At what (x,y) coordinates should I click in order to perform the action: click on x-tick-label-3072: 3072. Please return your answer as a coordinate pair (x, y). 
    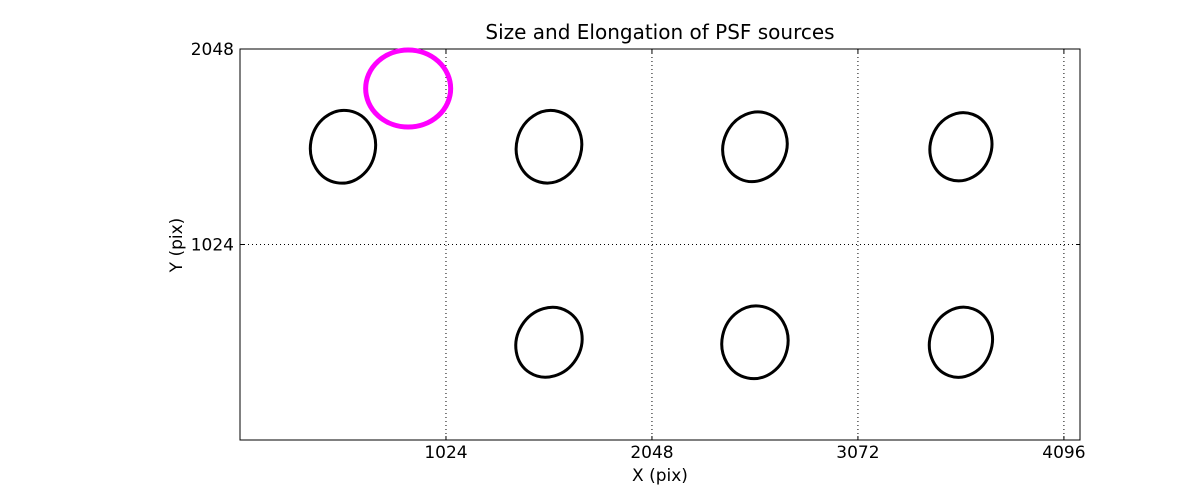
    Looking at the image, I should click on (857, 453).